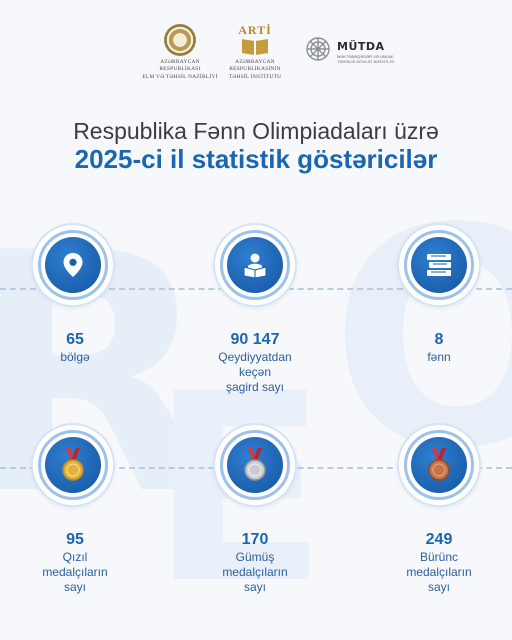 This screenshot has height=640, width=512. I want to click on ministry-name-line2: ELM VƏ TƏHSİL NAZİRLİYİ, so click(180, 76).